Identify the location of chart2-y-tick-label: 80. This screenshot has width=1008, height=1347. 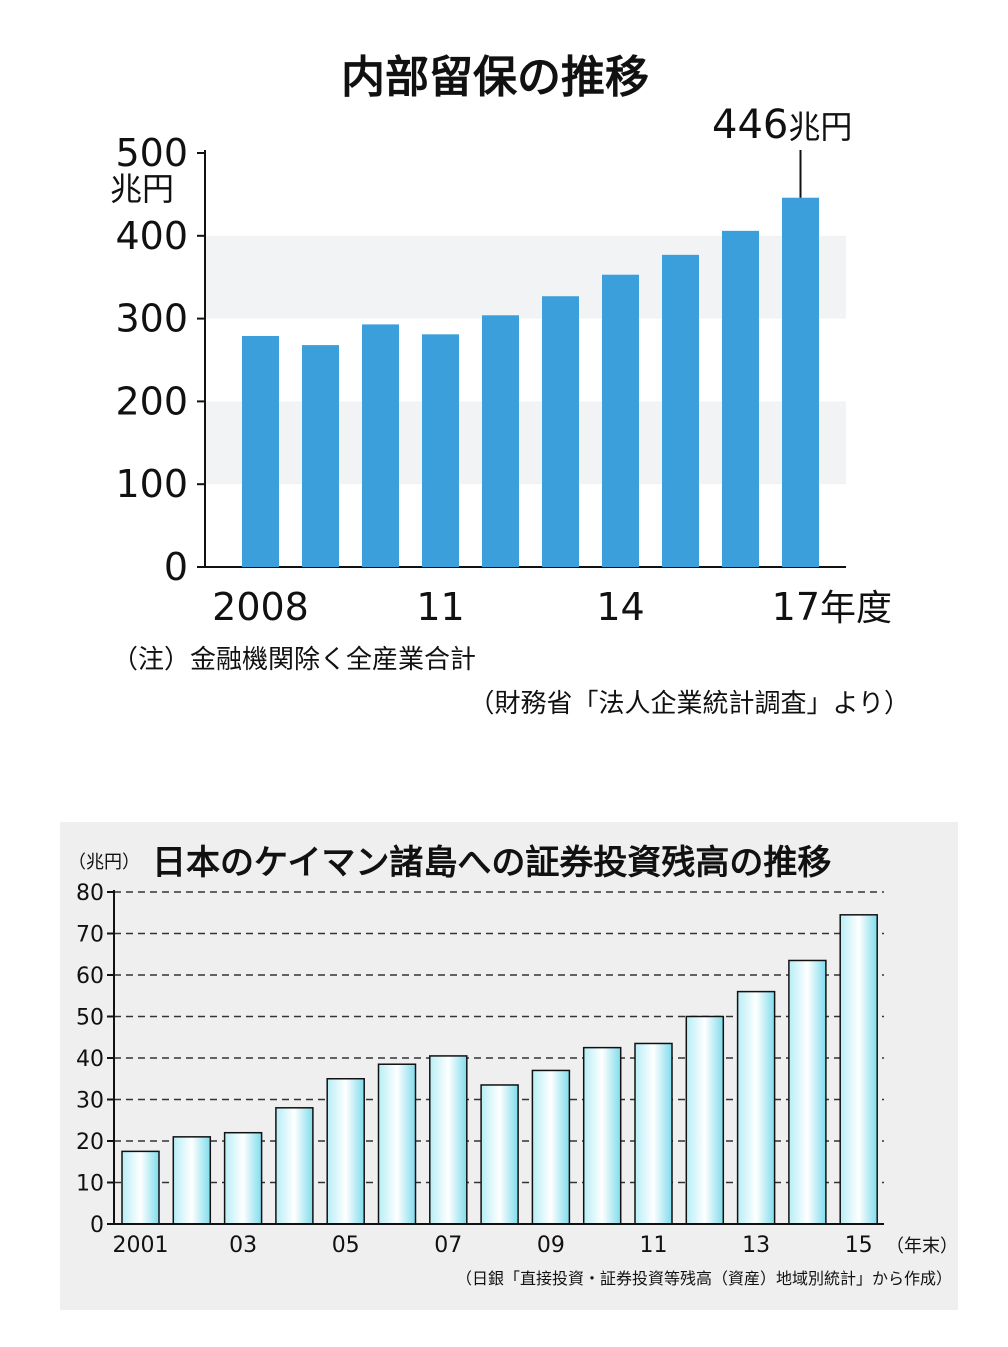
(90, 893).